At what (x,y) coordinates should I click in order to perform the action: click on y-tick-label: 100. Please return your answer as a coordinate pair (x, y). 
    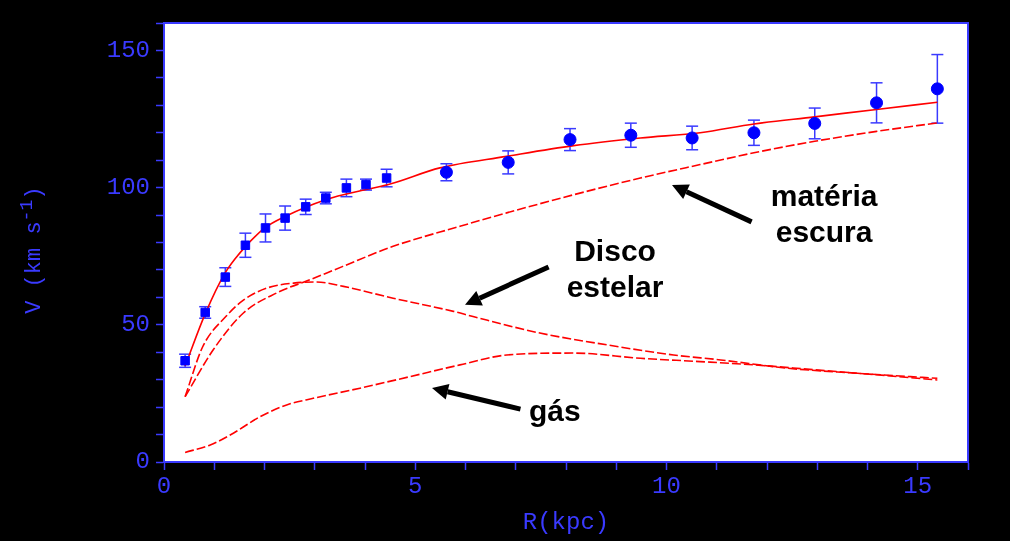
    Looking at the image, I should click on (128, 187).